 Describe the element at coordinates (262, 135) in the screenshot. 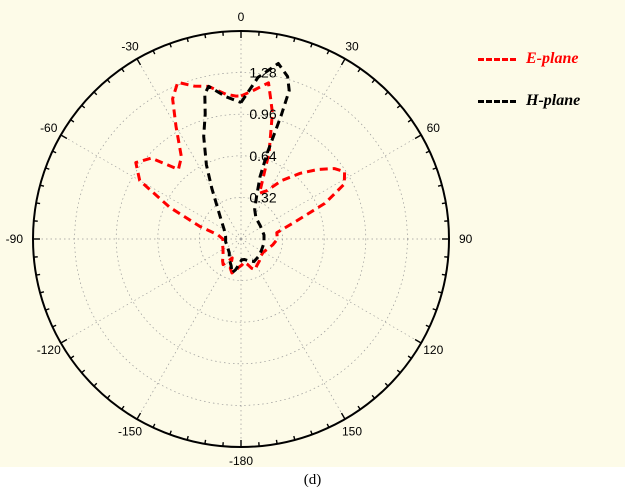

I see `radial-labels: 0.32 0.64 0.96 1.28` at that location.